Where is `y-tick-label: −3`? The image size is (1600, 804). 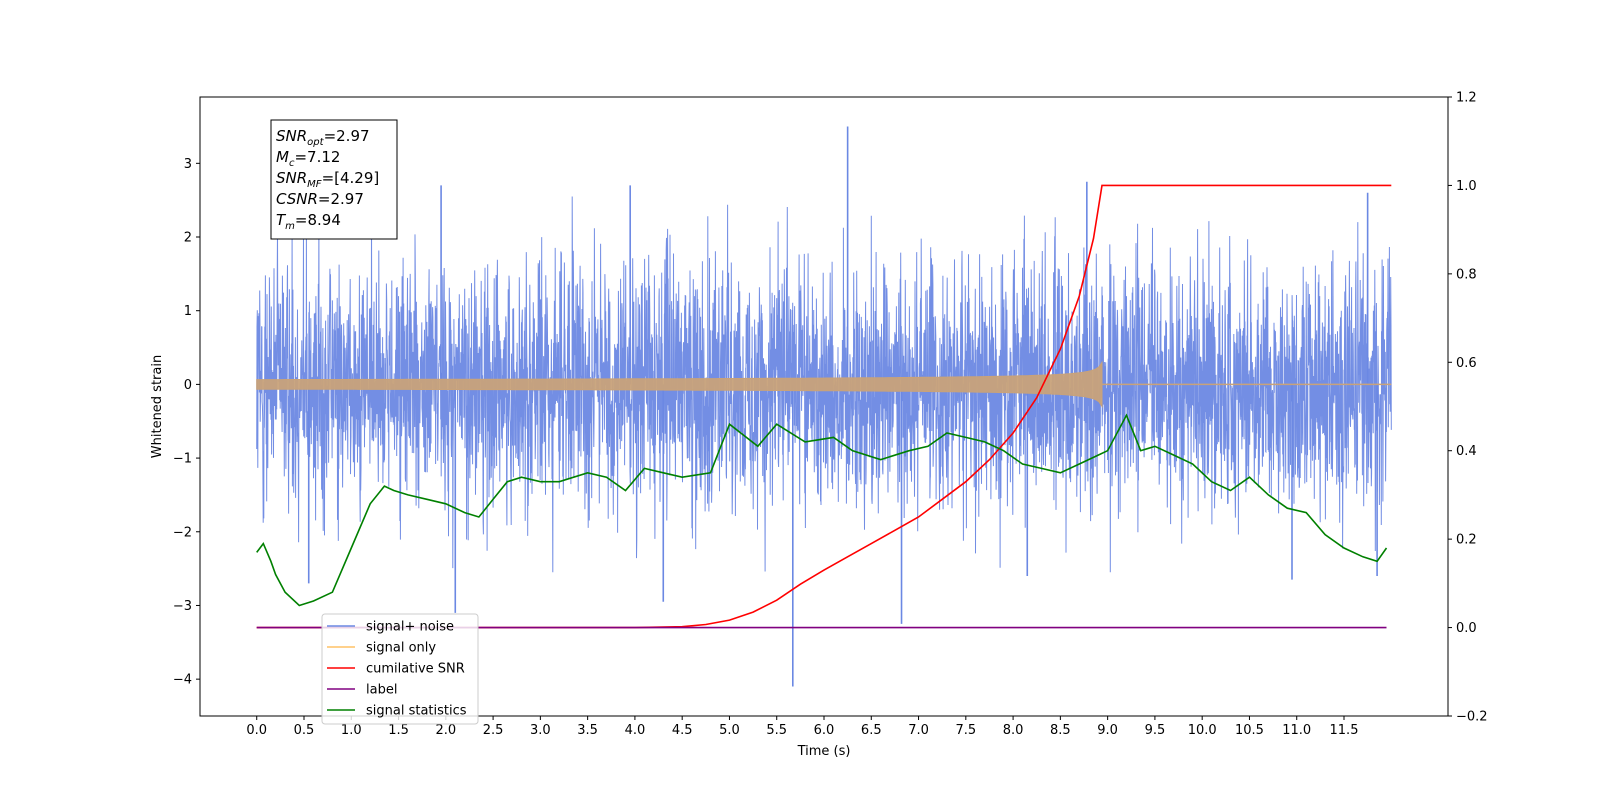 y-tick-label: −3 is located at coordinates (182, 606).